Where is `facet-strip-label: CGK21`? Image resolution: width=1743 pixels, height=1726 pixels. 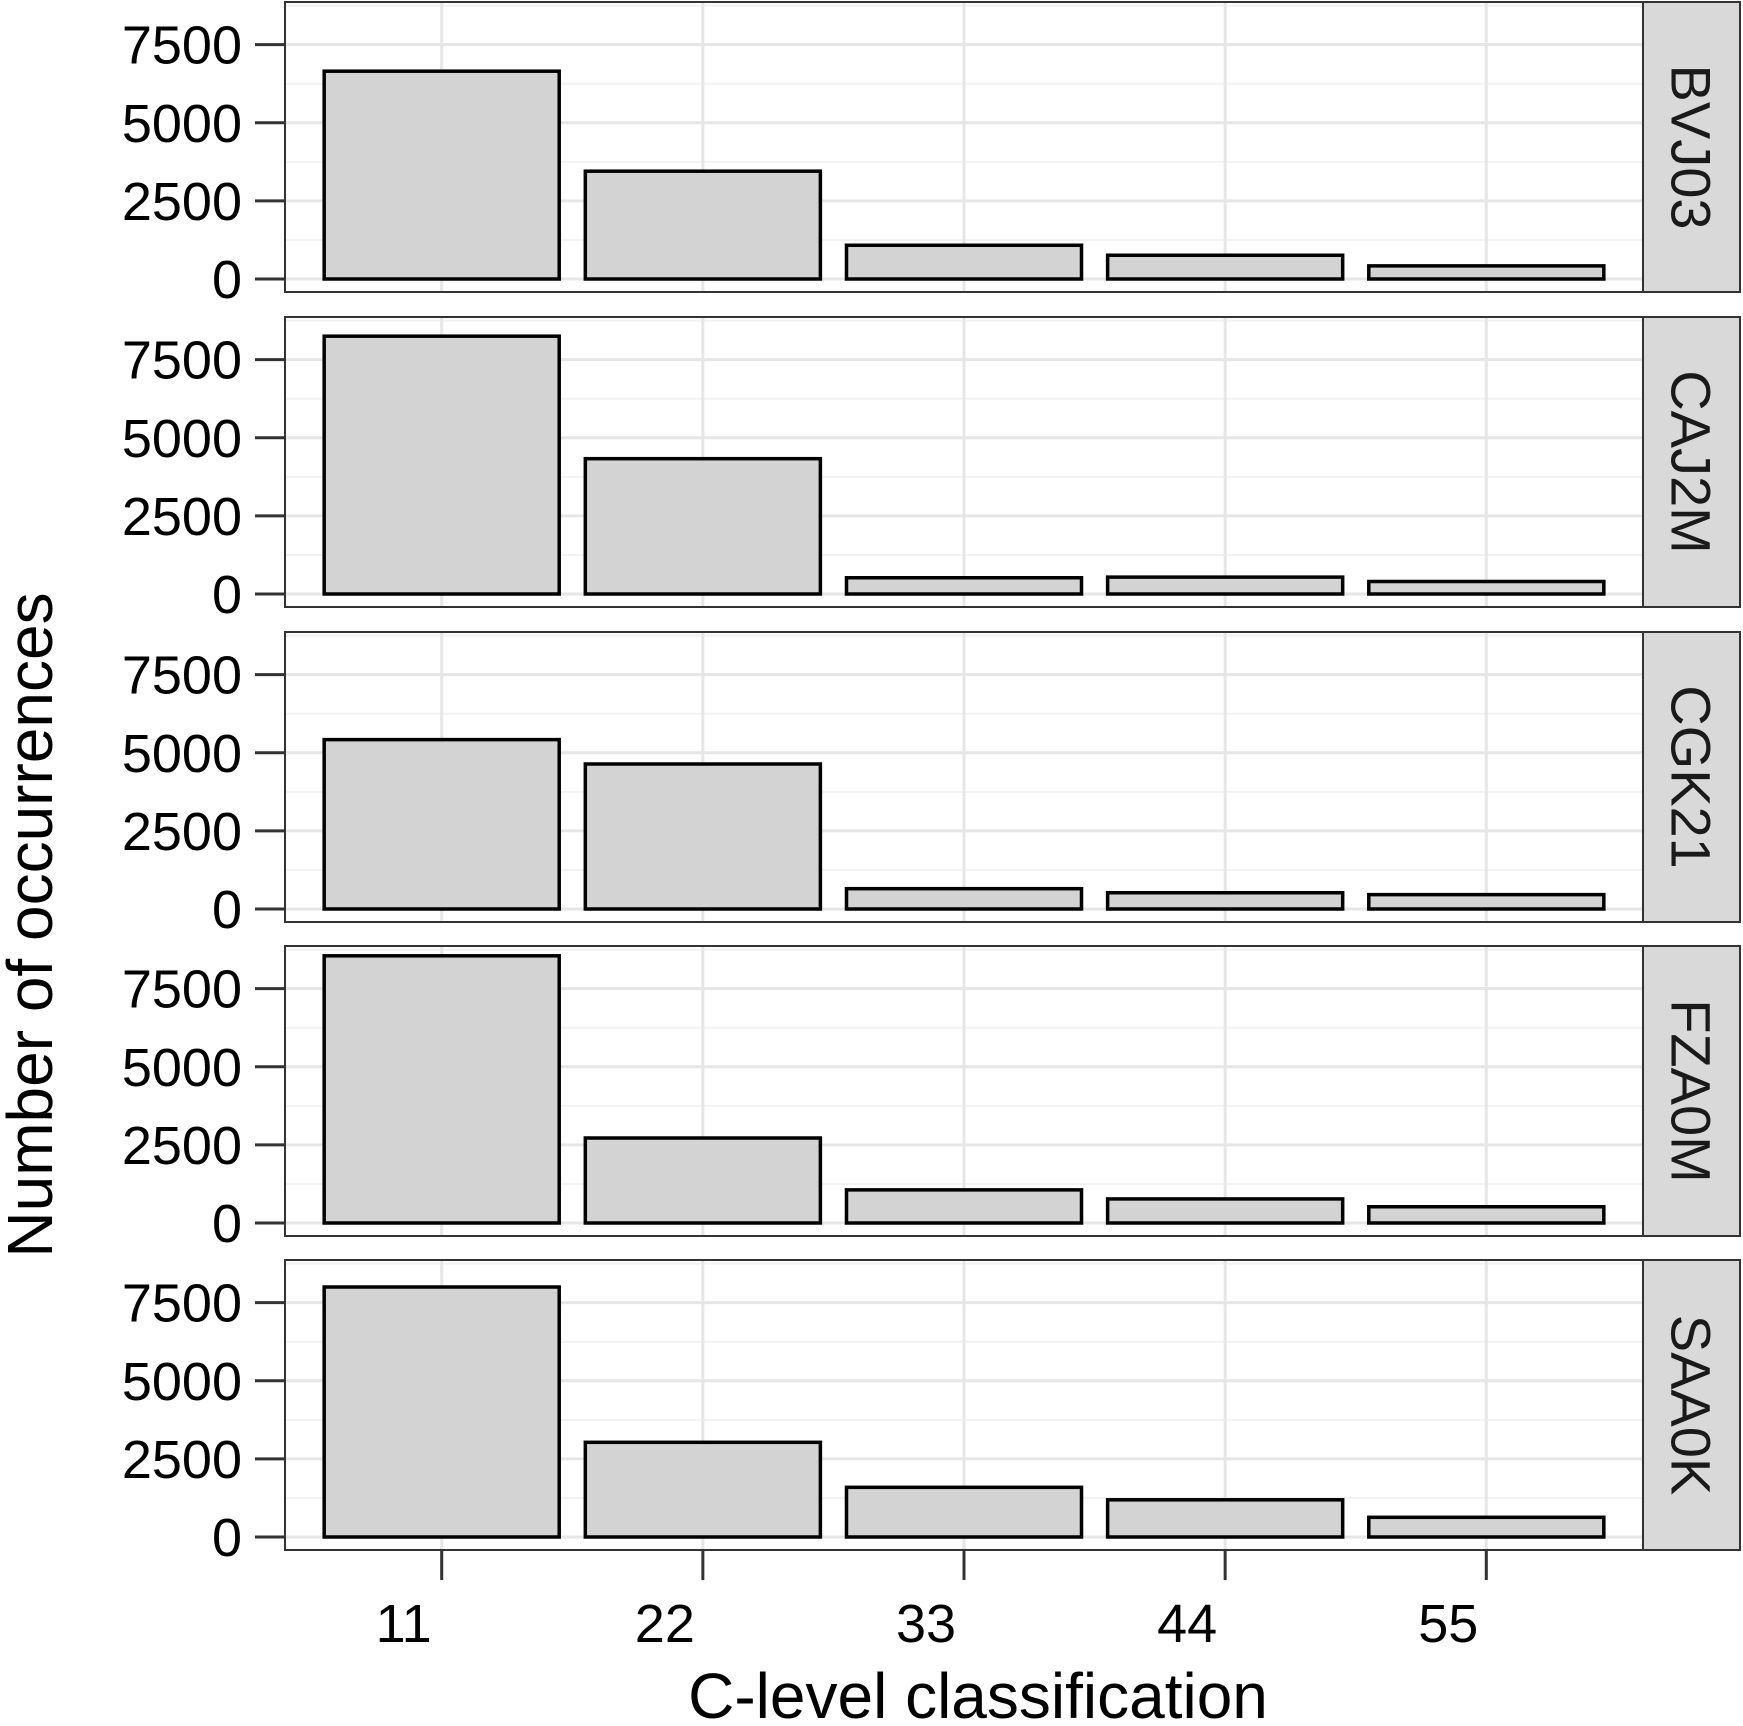
facet-strip-label: CGK21 is located at coordinates (1691, 777).